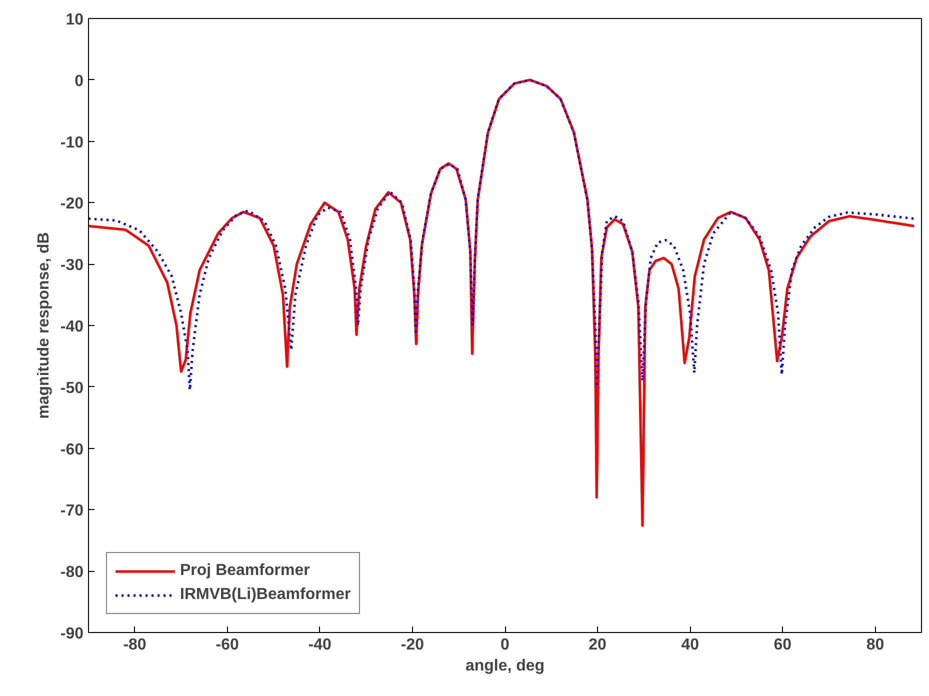  What do you see at coordinates (72, 634) in the screenshot?
I see `y-tick-label: -90` at bounding box center [72, 634].